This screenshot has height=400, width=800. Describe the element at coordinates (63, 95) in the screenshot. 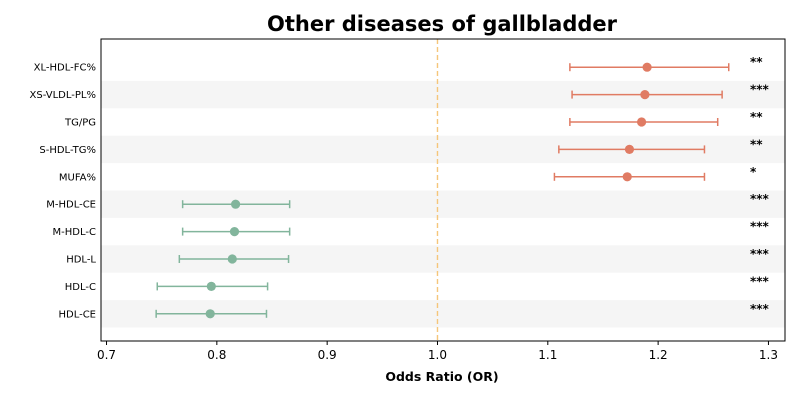

I see `y-tick-label: XS-VLDL-PL%` at that location.